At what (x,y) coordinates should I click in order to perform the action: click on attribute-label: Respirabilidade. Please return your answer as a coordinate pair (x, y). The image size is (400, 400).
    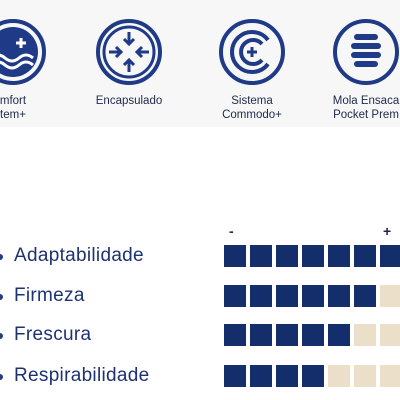
    Looking at the image, I should click on (82, 375).